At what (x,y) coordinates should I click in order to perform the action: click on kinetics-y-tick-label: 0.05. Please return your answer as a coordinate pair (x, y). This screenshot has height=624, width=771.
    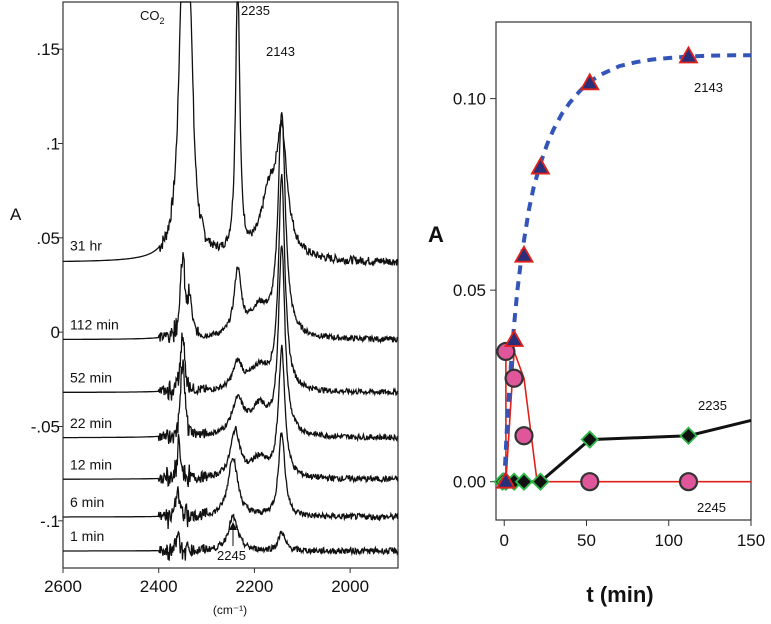
    Looking at the image, I should click on (469, 290).